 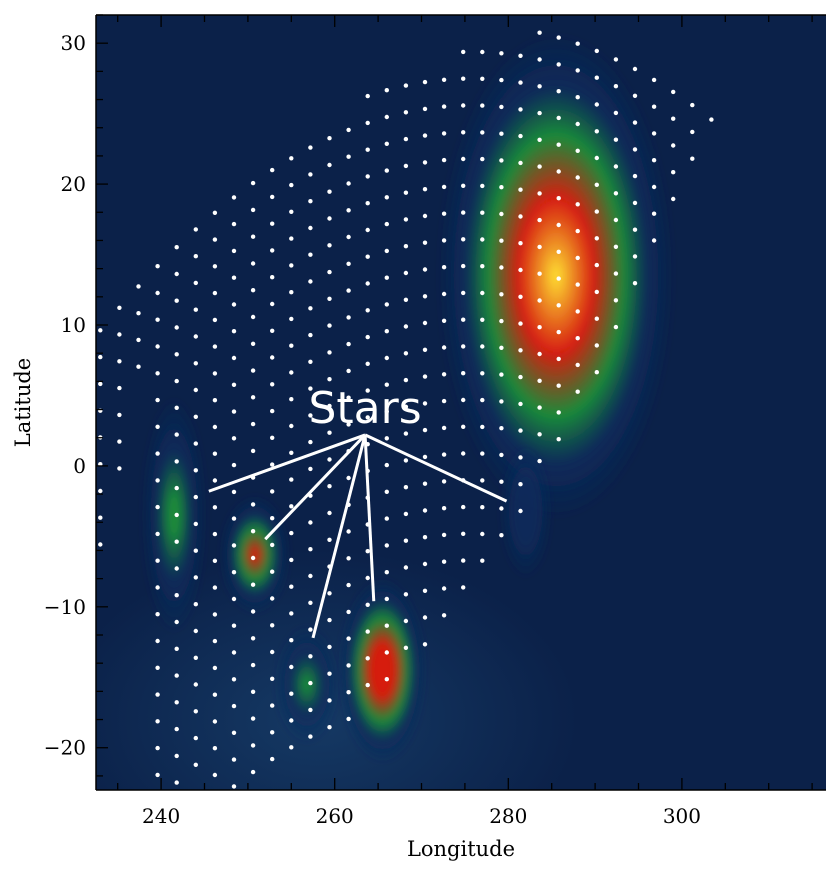 What do you see at coordinates (73, 43) in the screenshot?
I see `y-tick-label: 30` at bounding box center [73, 43].